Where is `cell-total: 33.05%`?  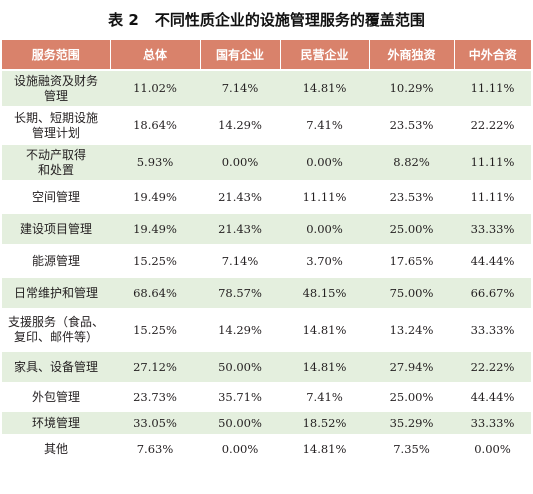 cell-total: 33.05% is located at coordinates (155, 422).